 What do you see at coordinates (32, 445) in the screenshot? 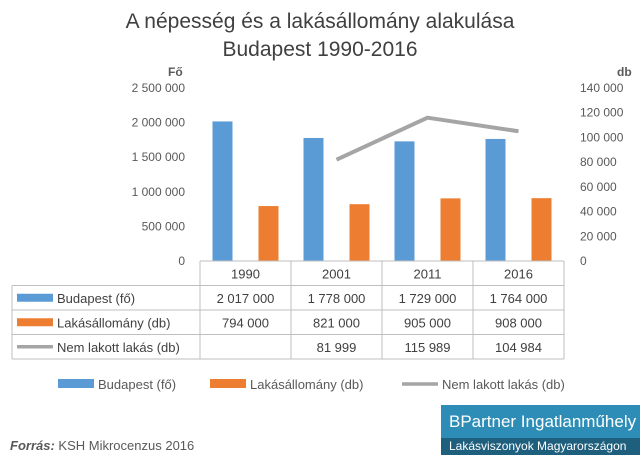
I see `source-label: Forrás:` at bounding box center [32, 445].